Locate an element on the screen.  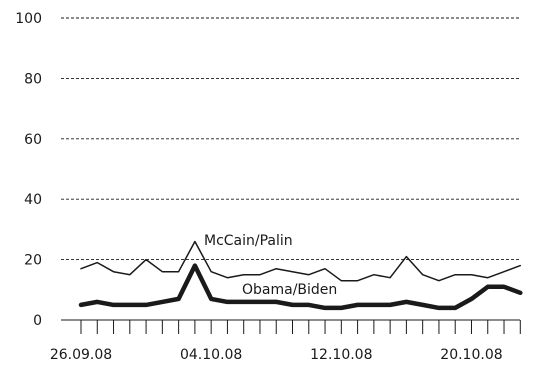
y-axis: 0 20 40 60 80 100 is located at coordinates (28, 170).